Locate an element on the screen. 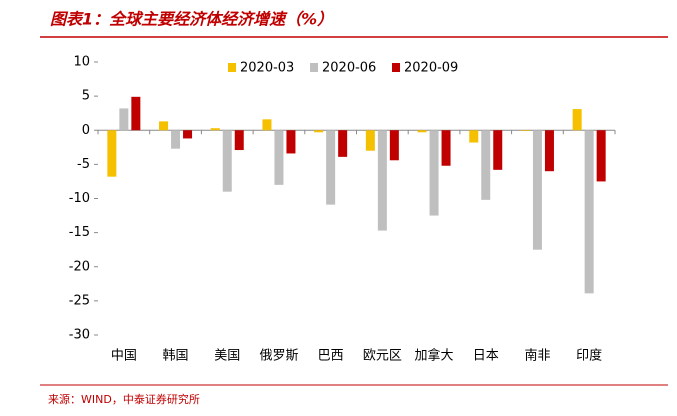 This screenshot has height=416, width=677. legend-label: 2020-09 is located at coordinates (431, 68).